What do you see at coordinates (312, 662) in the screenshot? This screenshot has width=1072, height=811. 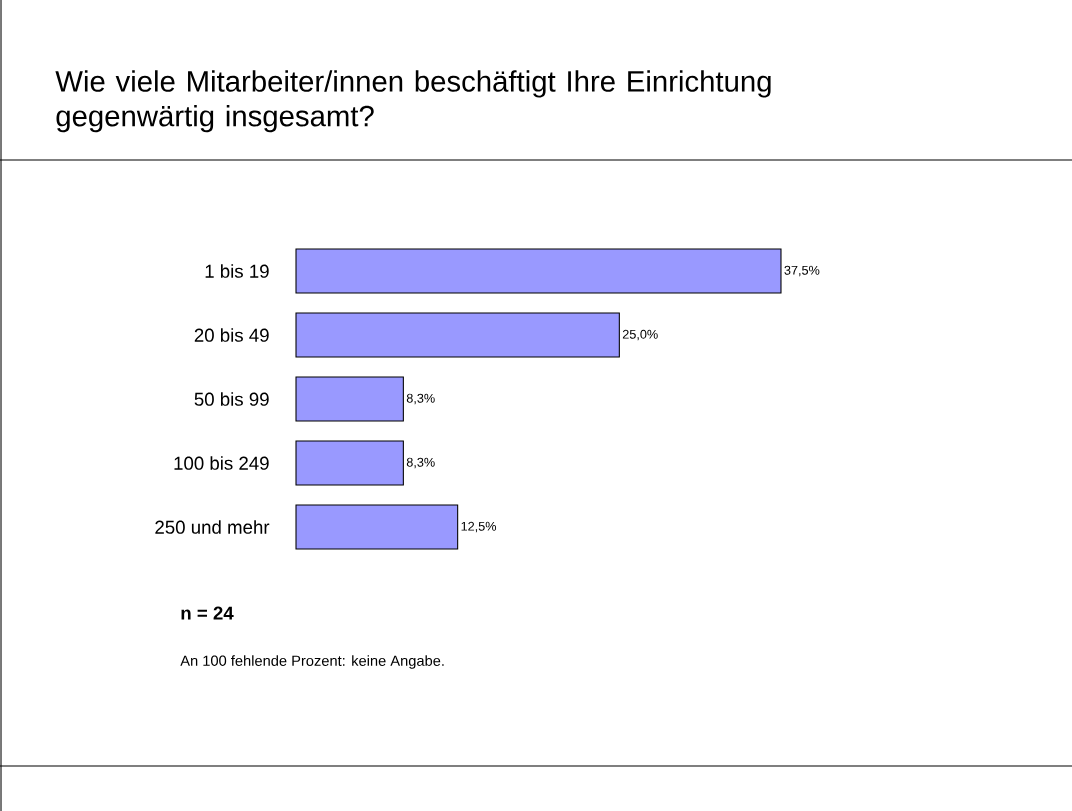 I see `text: An 100 fehlende Prozent: keine Angabe.` at bounding box center [312, 662].